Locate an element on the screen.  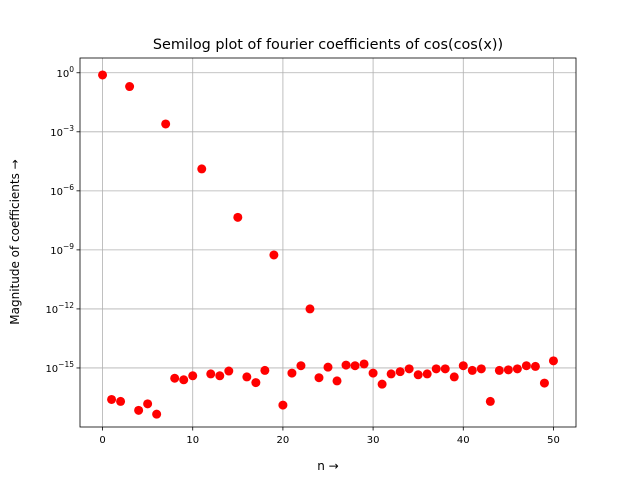
x-tick-label: 20 is located at coordinates (283, 440).